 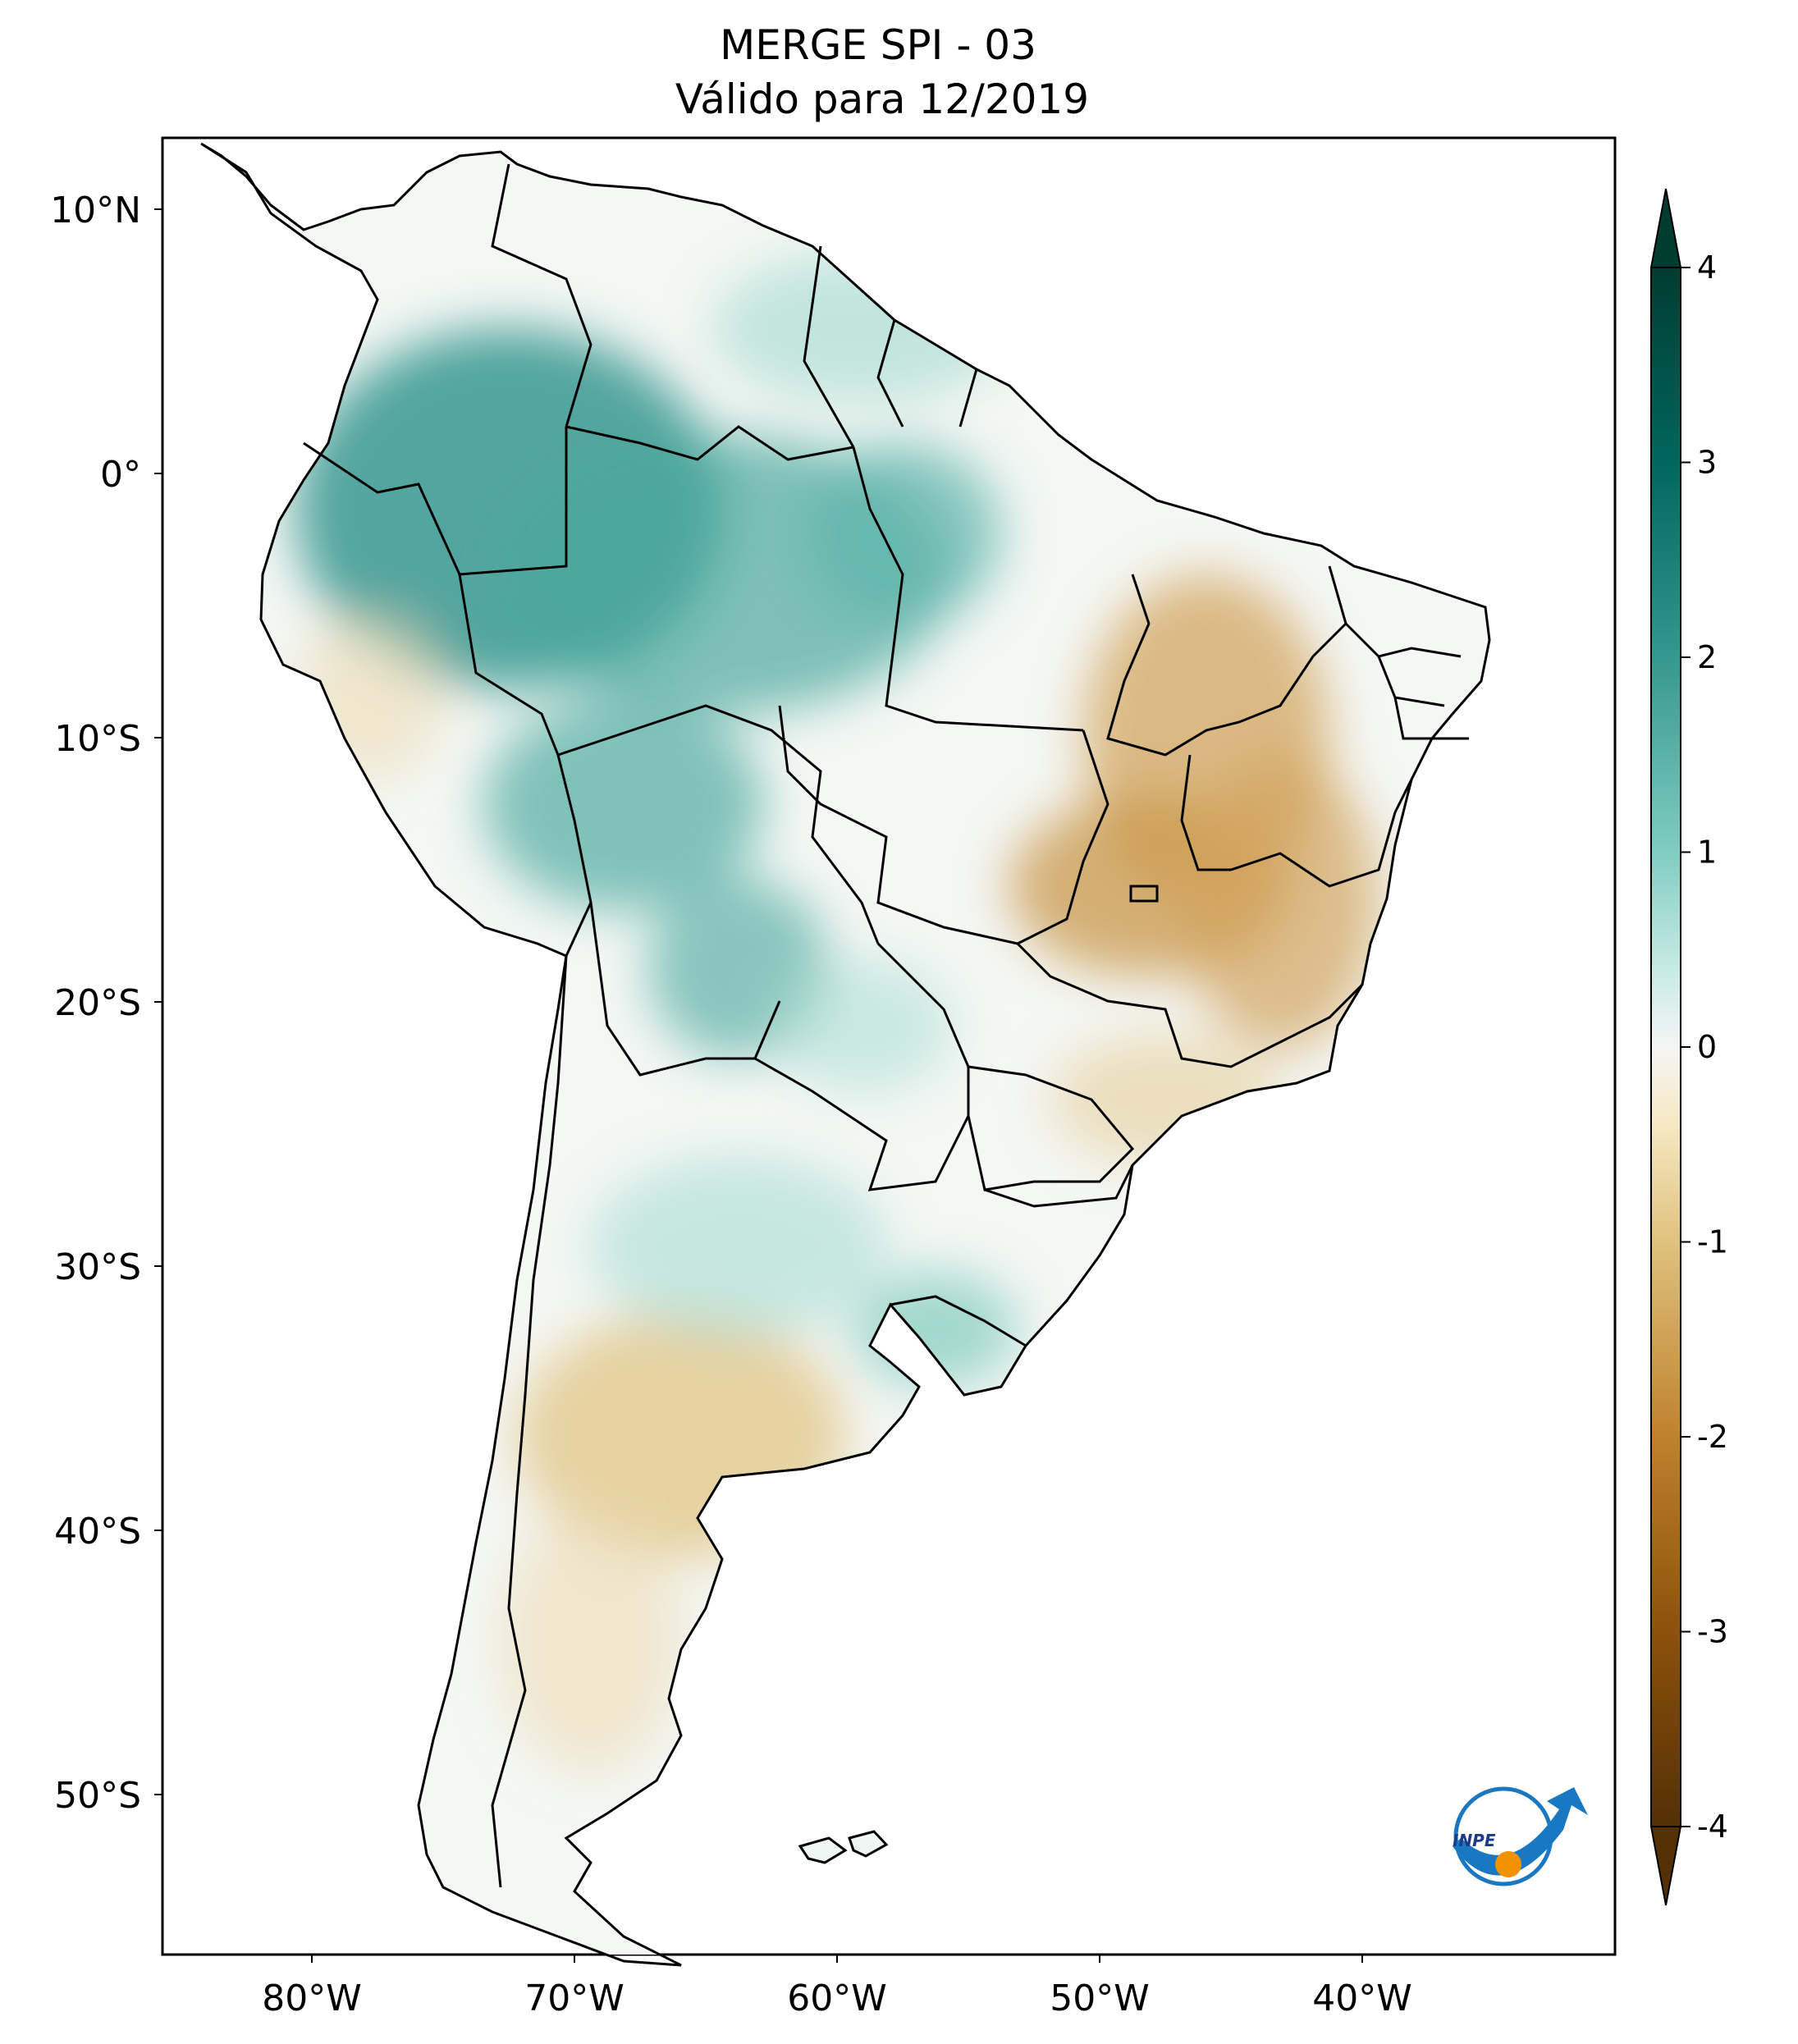 I want to click on border-bolivia-south, so click(x=685, y=989).